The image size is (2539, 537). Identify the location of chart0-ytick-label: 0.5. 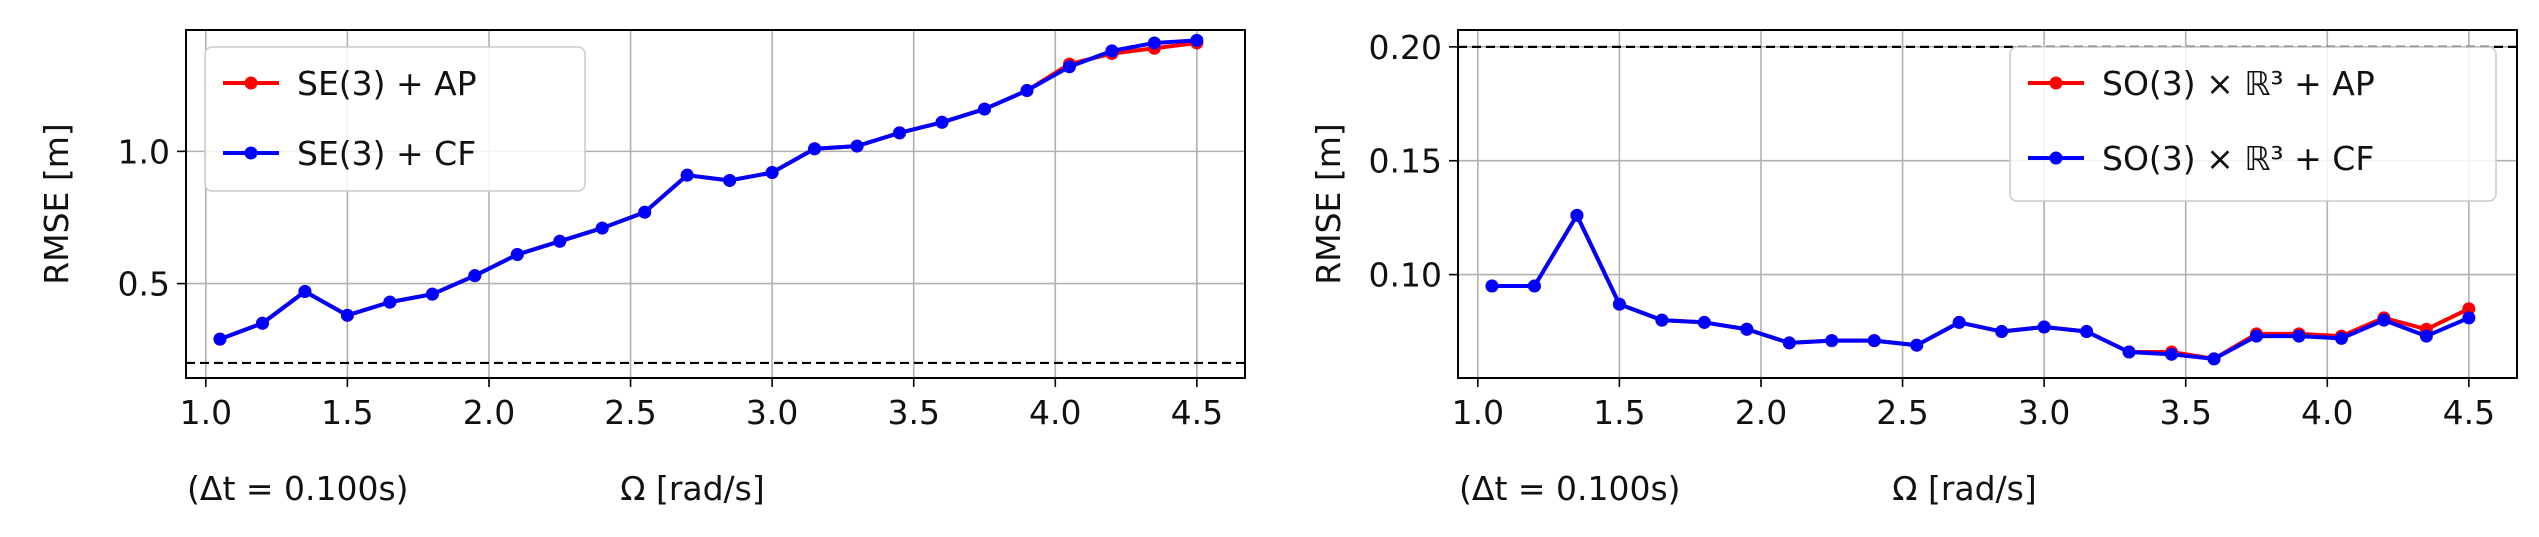
(144, 284).